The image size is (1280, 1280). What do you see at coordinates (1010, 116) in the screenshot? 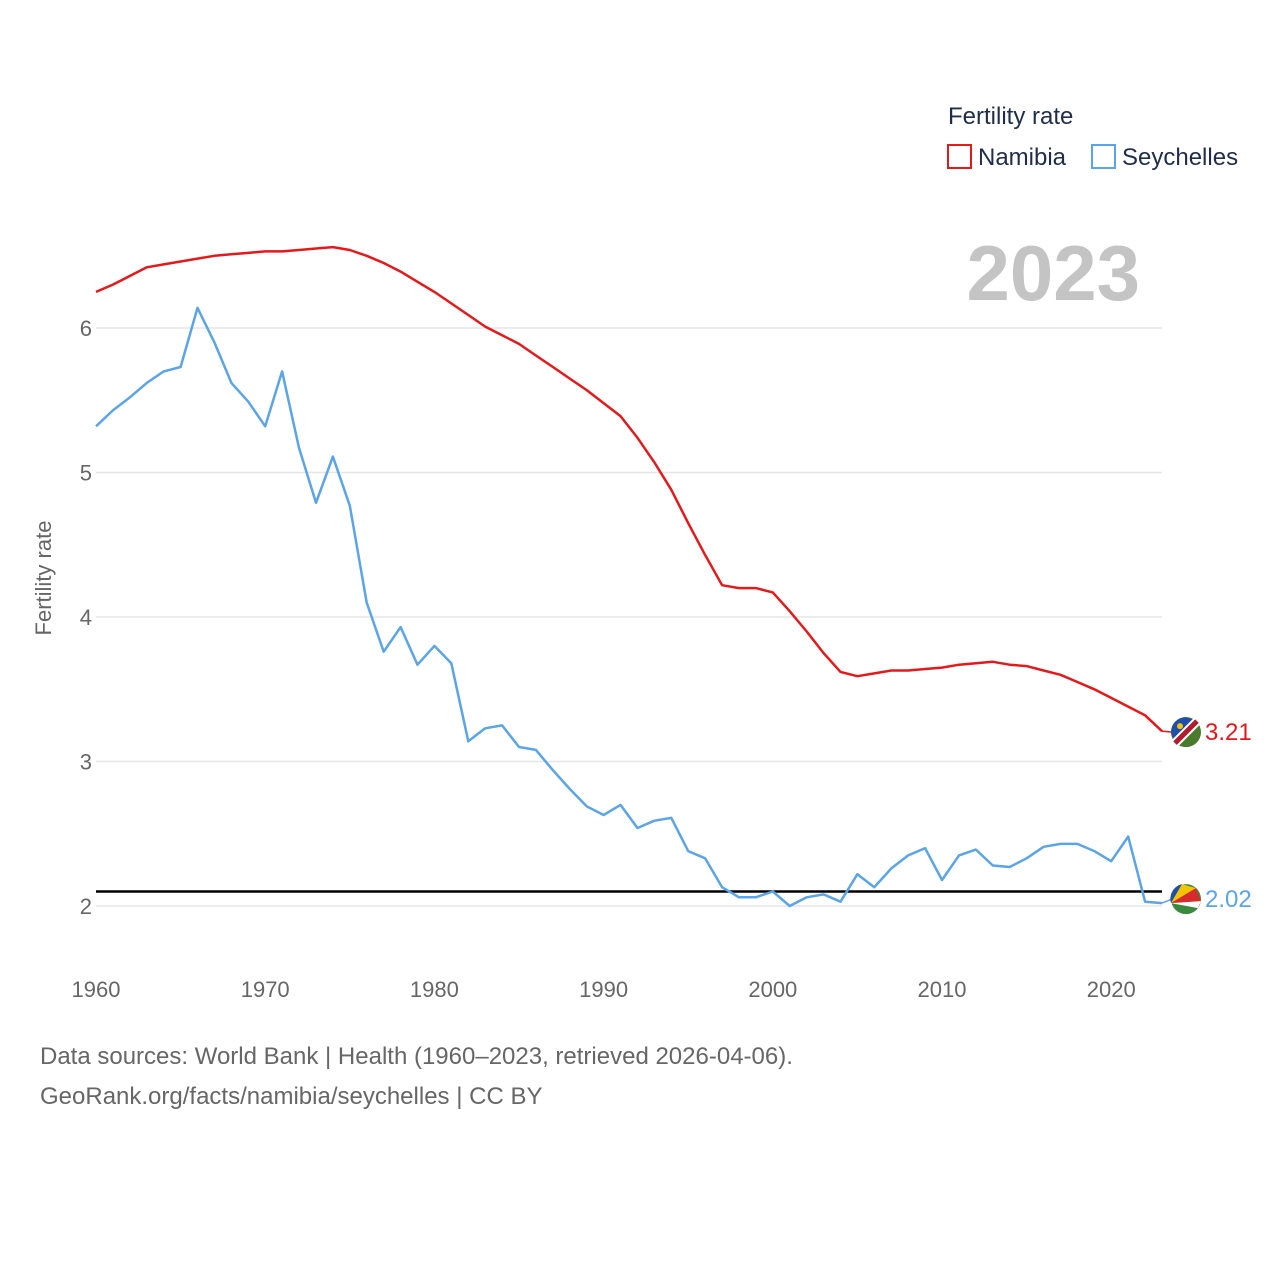
I see `legend-title: Fertility rate` at bounding box center [1010, 116].